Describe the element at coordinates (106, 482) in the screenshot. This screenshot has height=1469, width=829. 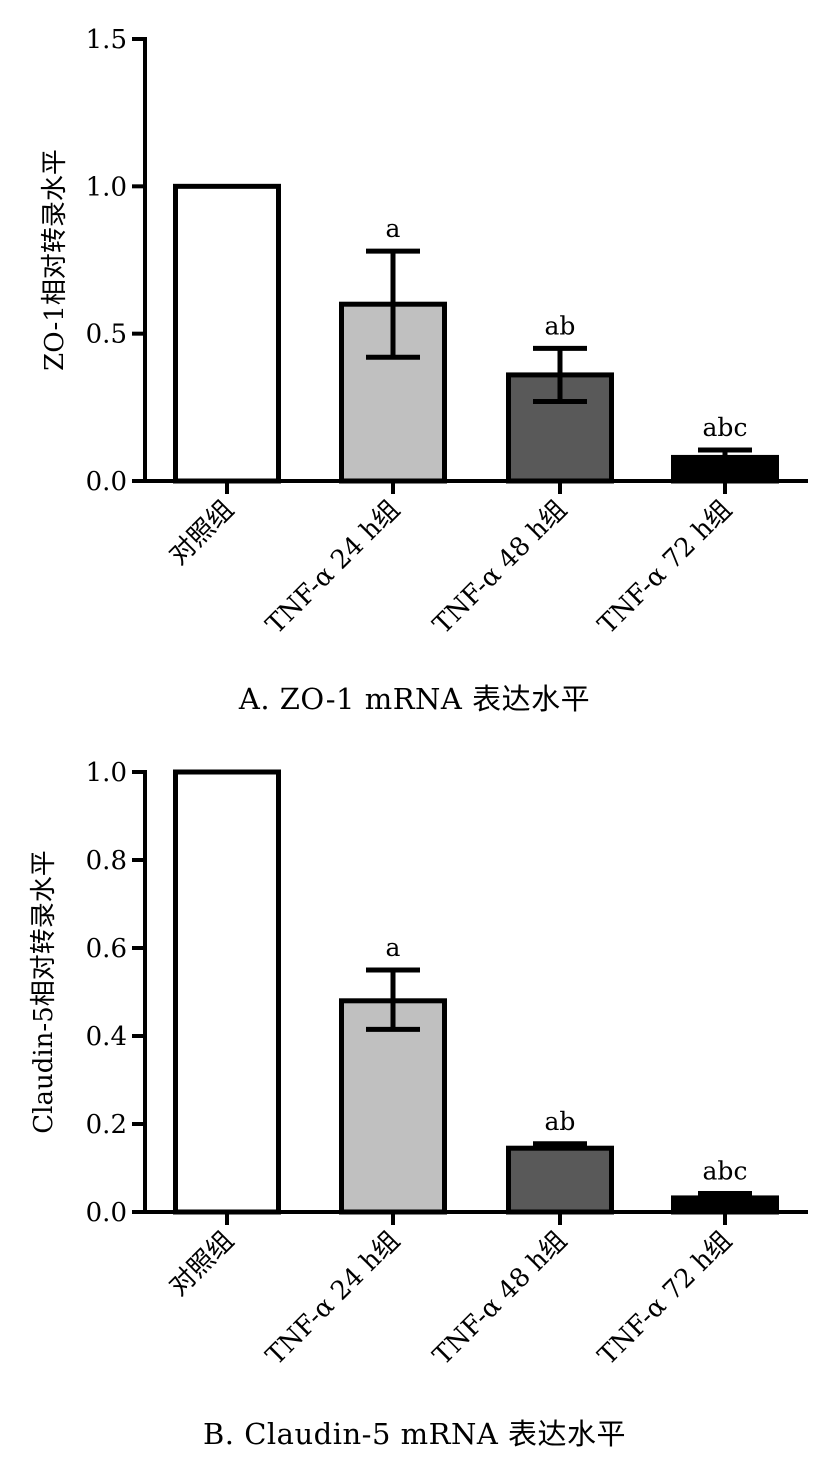
I see `zo1-y-tick-label-0: 0.0` at that location.